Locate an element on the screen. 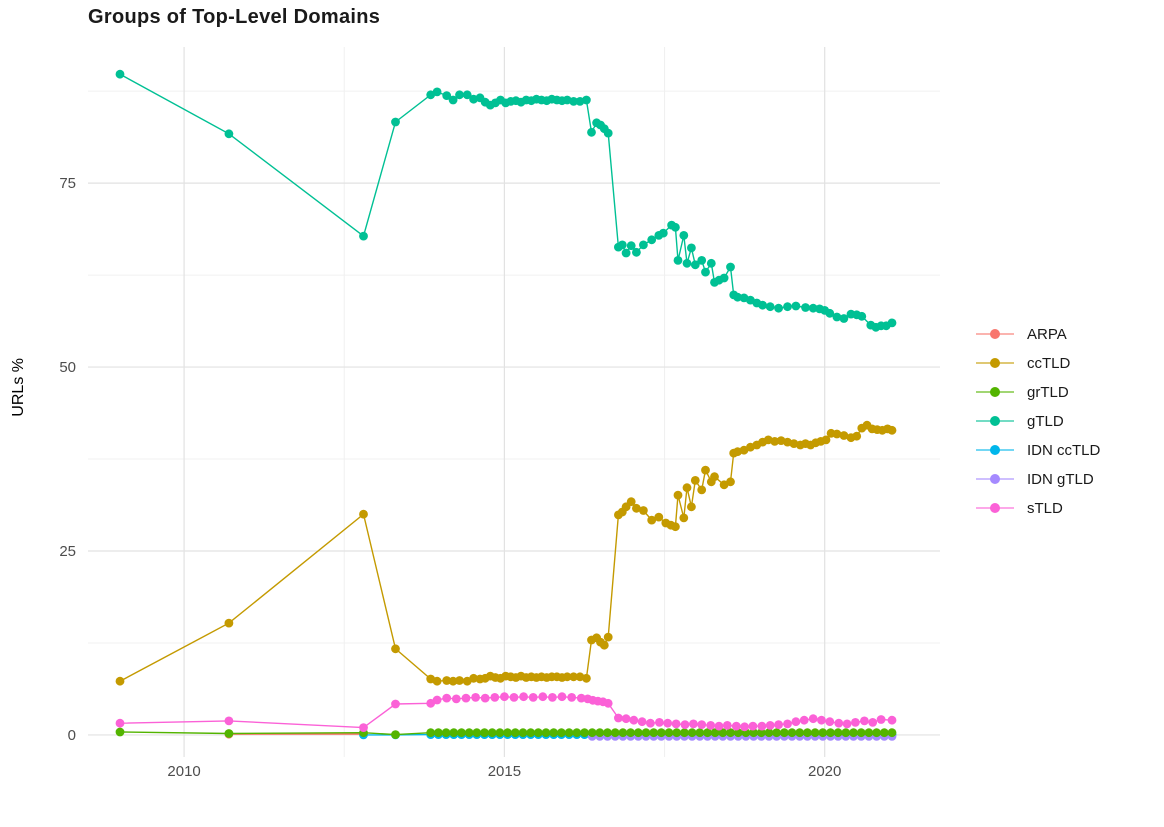 This screenshot has height=827, width=1164. y-tick-label: 75 is located at coordinates (67, 183).